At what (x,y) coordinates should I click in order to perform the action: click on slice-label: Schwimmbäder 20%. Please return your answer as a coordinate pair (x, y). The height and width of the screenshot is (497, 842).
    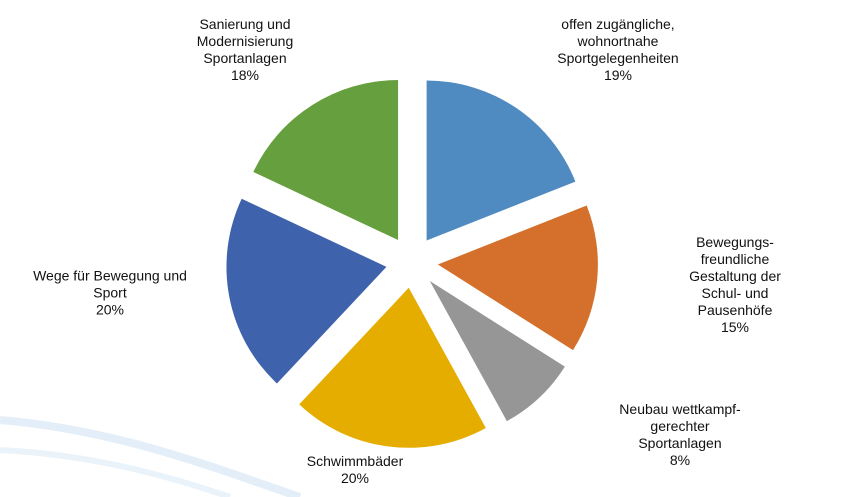
    Looking at the image, I should click on (355, 470).